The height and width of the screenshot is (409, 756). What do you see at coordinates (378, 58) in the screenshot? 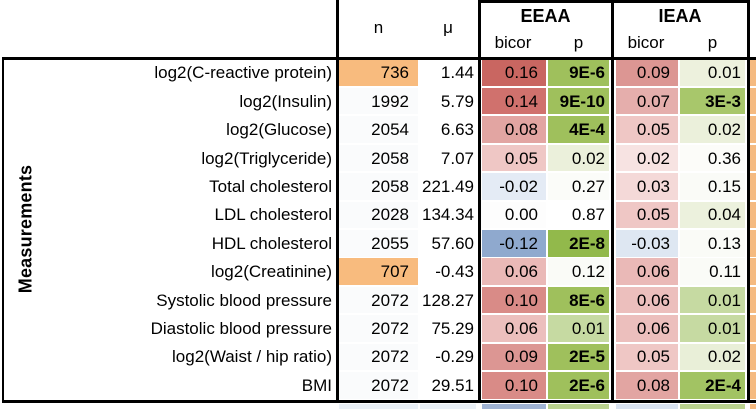
I see `border-under-header` at bounding box center [378, 58].